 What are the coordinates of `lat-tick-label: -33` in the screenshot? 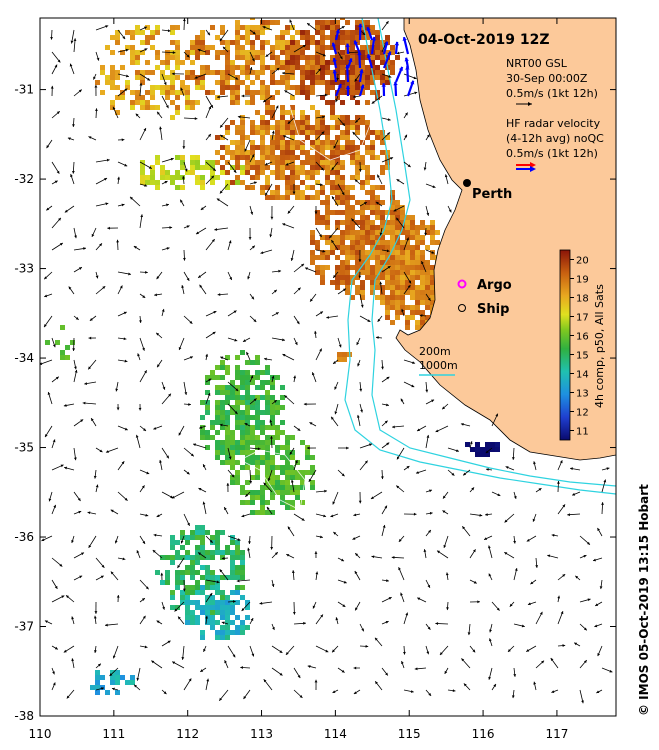 It's located at (24, 269).